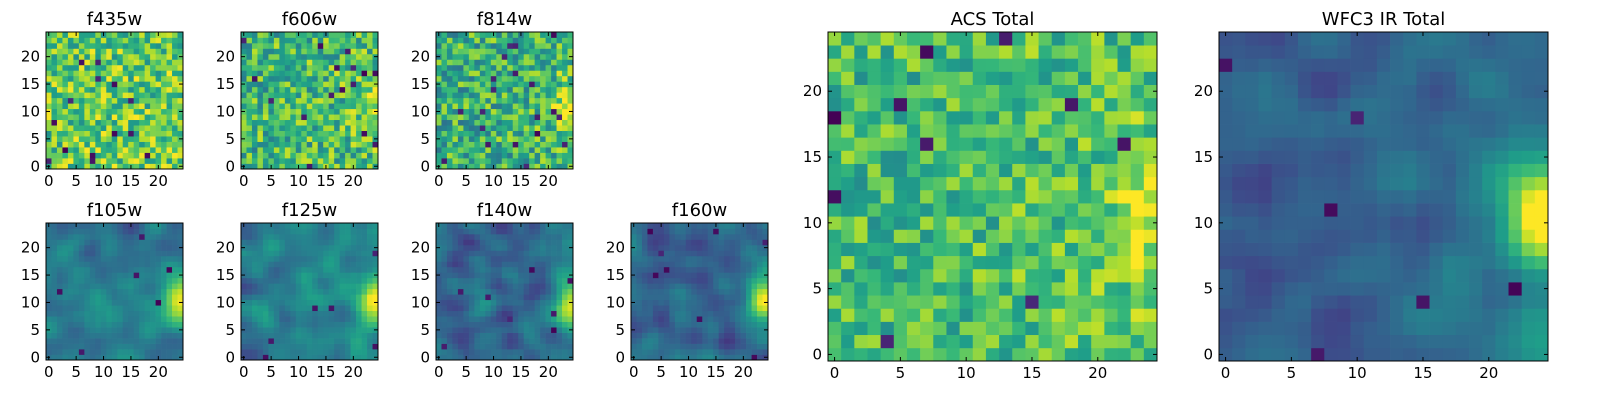 Image resolution: width=1600 pixels, height=400 pixels. What do you see at coordinates (661, 372) in the screenshot?
I see `x-tick-label: 5` at bounding box center [661, 372].